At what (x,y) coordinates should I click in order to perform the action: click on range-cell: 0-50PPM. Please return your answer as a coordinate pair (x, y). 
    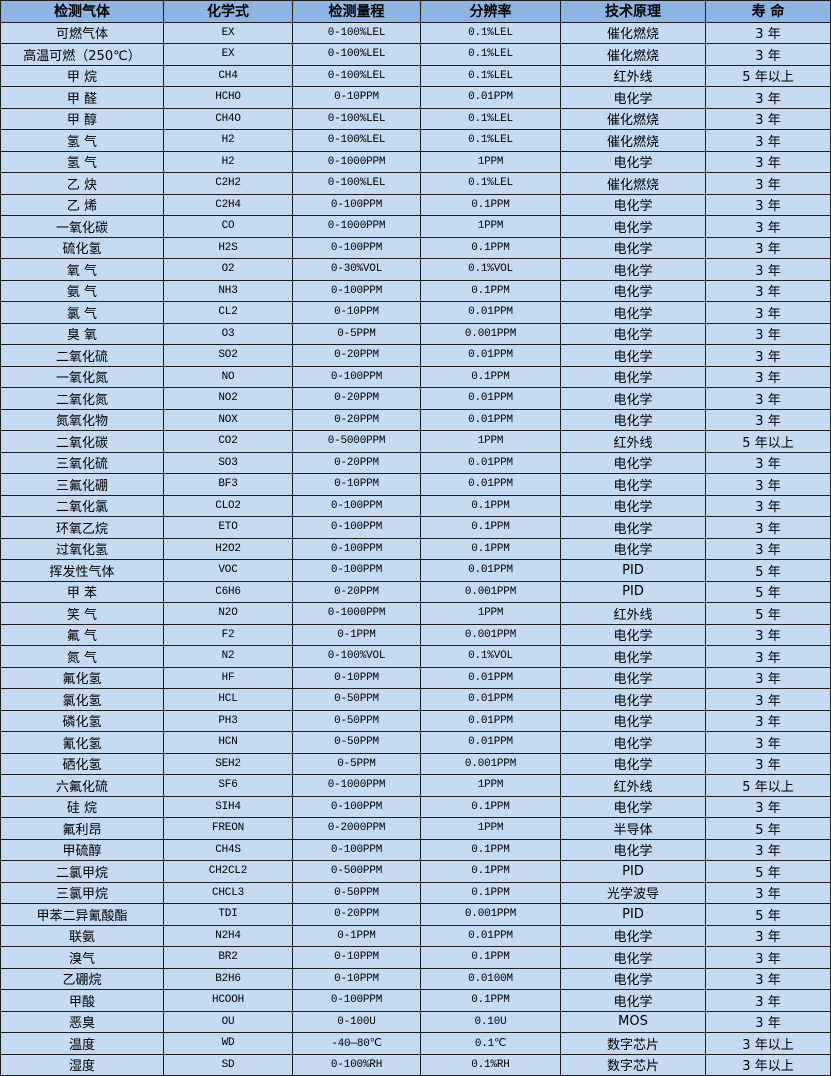
    Looking at the image, I should click on (356, 892).